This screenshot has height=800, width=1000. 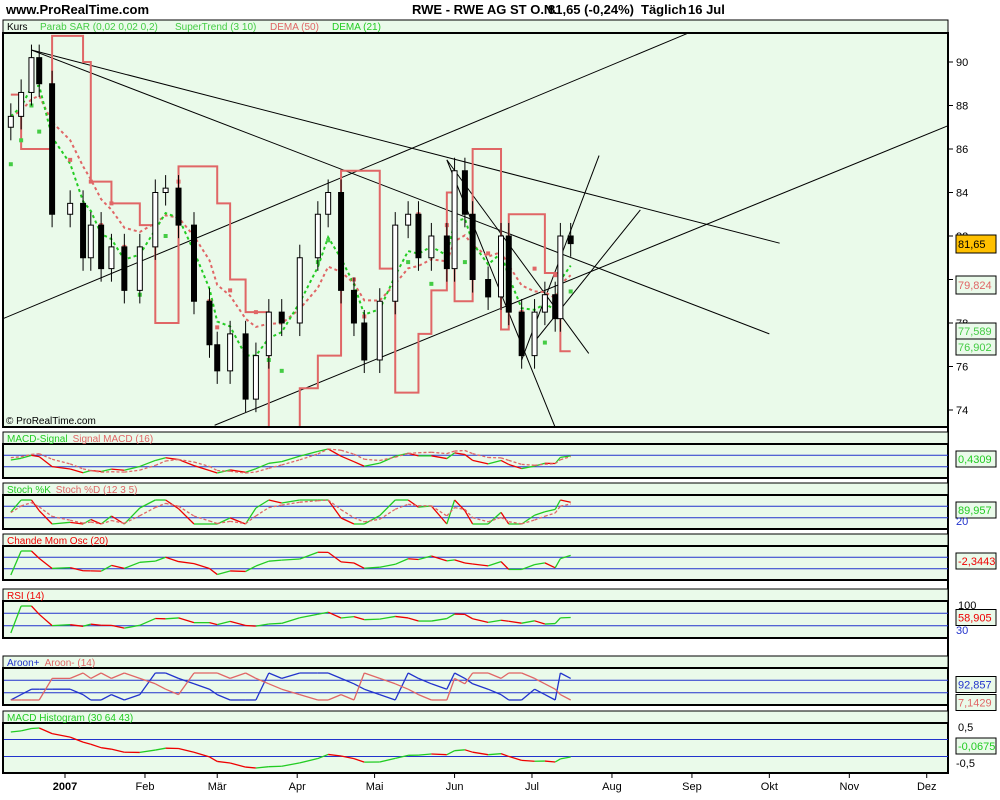 What do you see at coordinates (455, 787) in the screenshot?
I see `time-tick-label: Jun` at bounding box center [455, 787].